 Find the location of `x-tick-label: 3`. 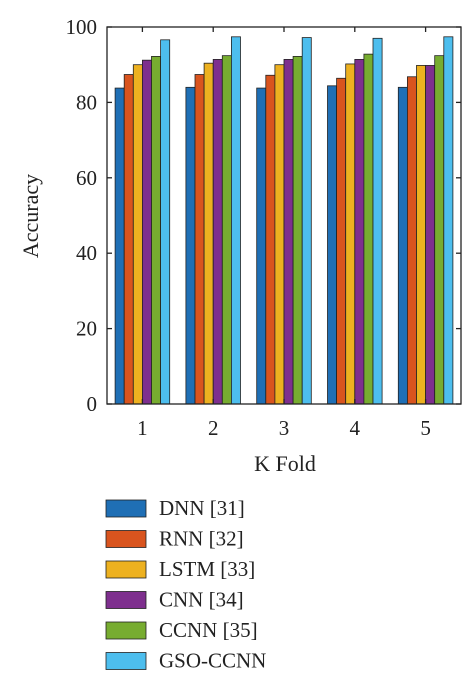

x-tick-label: 3 is located at coordinates (284, 428).